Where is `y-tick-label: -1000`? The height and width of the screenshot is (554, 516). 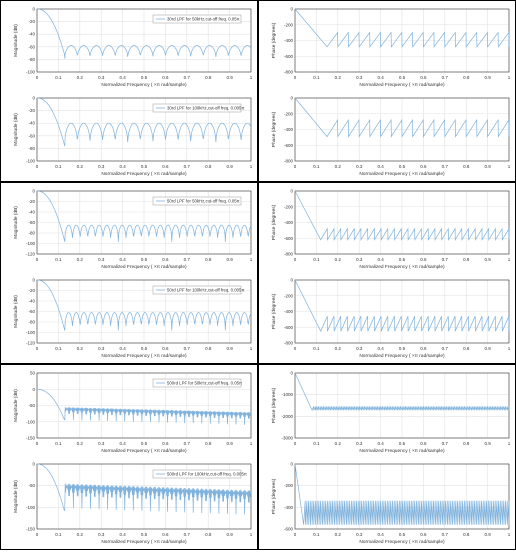 y-tick-label: -1000 is located at coordinates (287, 394).